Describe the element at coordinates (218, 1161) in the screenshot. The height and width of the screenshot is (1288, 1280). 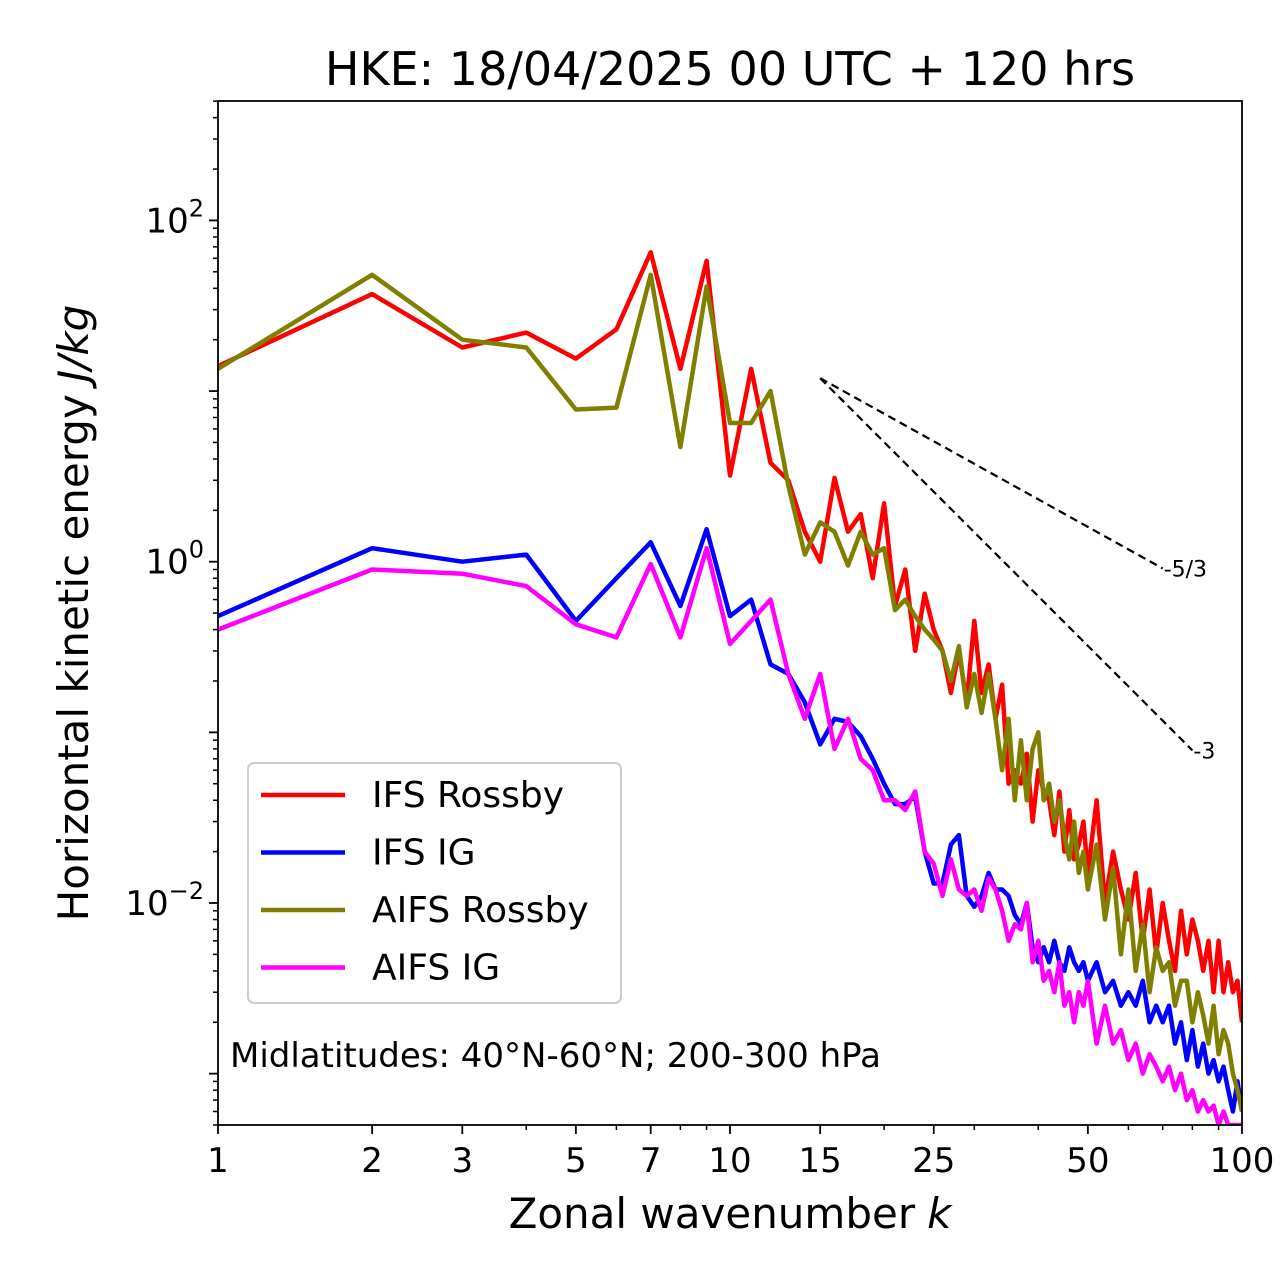
I see `x-tick-label: 1` at that location.